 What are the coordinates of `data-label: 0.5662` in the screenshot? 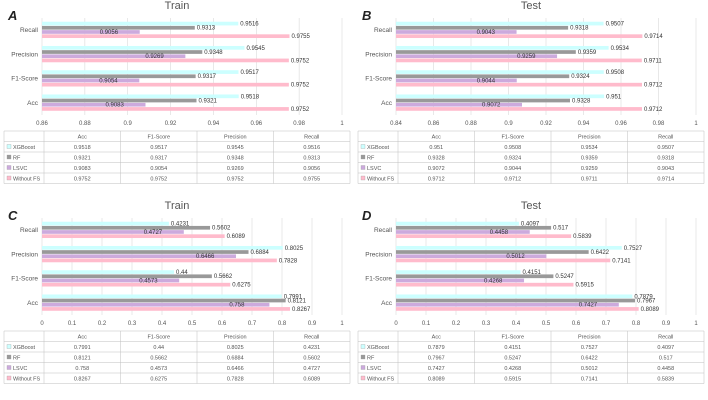 It's located at (223, 277).